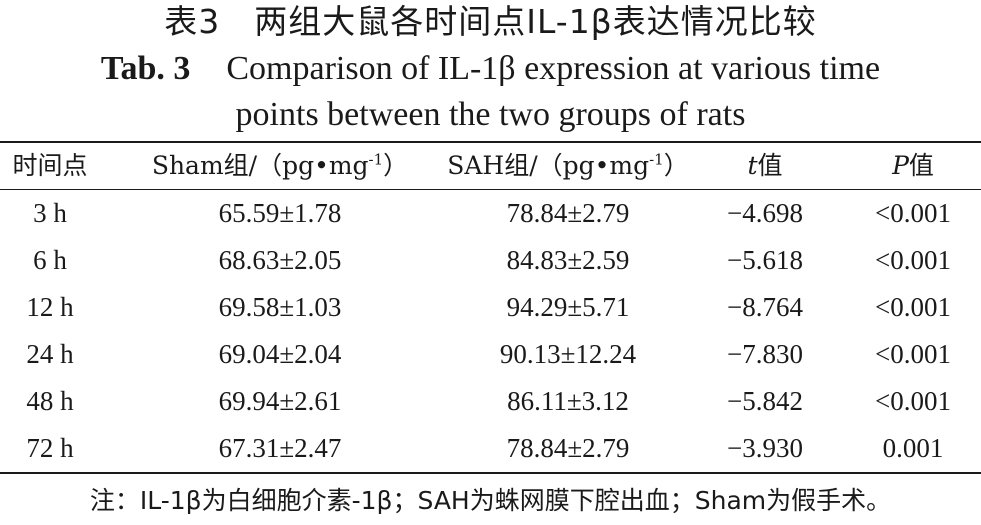  What do you see at coordinates (568, 354) in the screenshot?
I see `cell-sah: 90.13±12.24` at bounding box center [568, 354].